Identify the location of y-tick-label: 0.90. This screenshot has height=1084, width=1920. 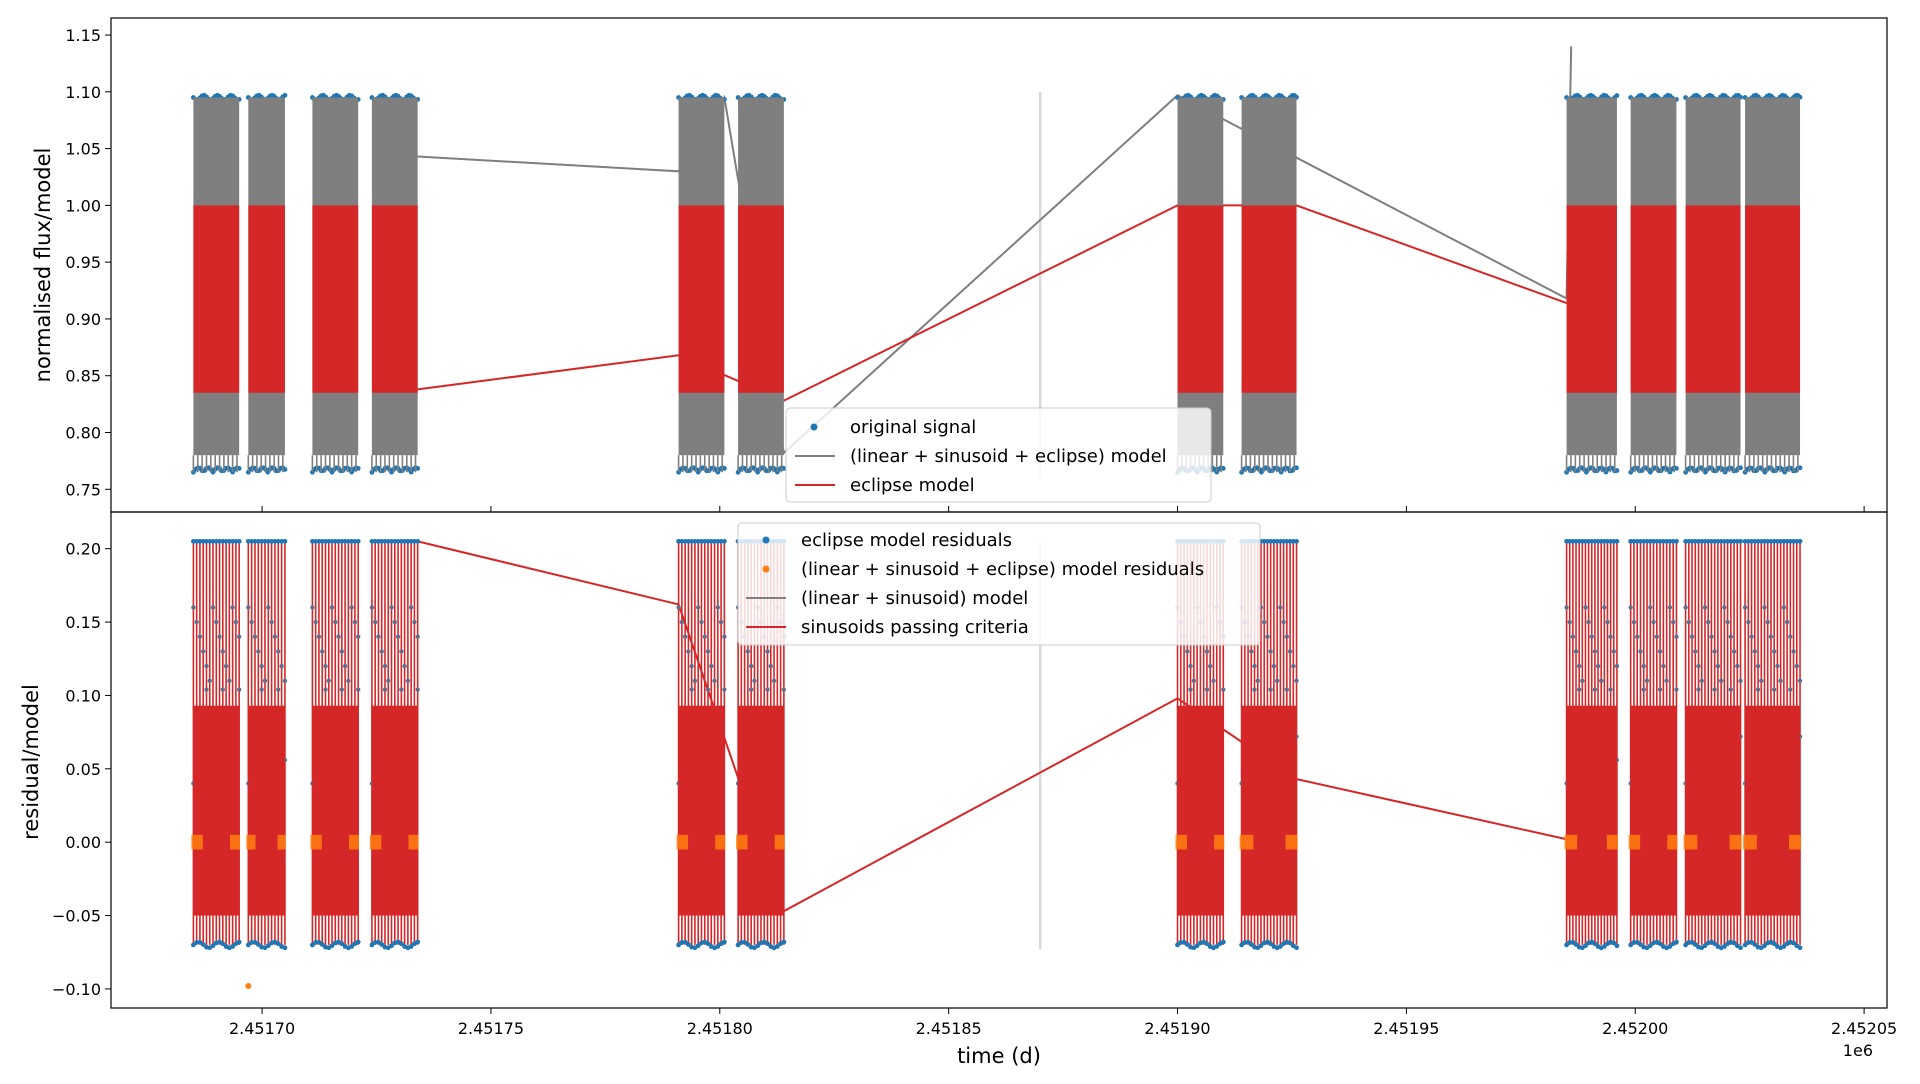
(83, 319).